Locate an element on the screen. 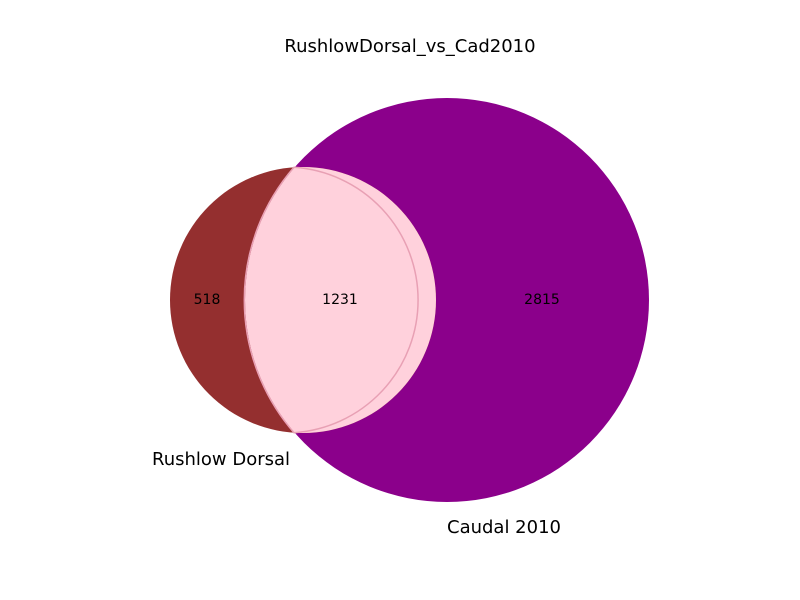  intersection-outline is located at coordinates (331, 300).